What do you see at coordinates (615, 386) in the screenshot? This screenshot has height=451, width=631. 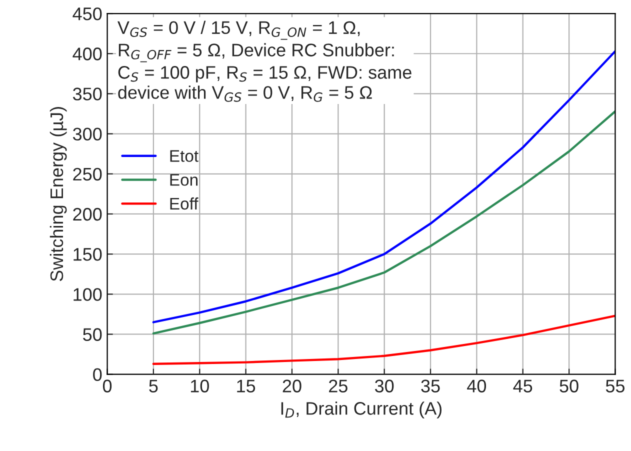 I see `x-tick-label: 55` at bounding box center [615, 386].